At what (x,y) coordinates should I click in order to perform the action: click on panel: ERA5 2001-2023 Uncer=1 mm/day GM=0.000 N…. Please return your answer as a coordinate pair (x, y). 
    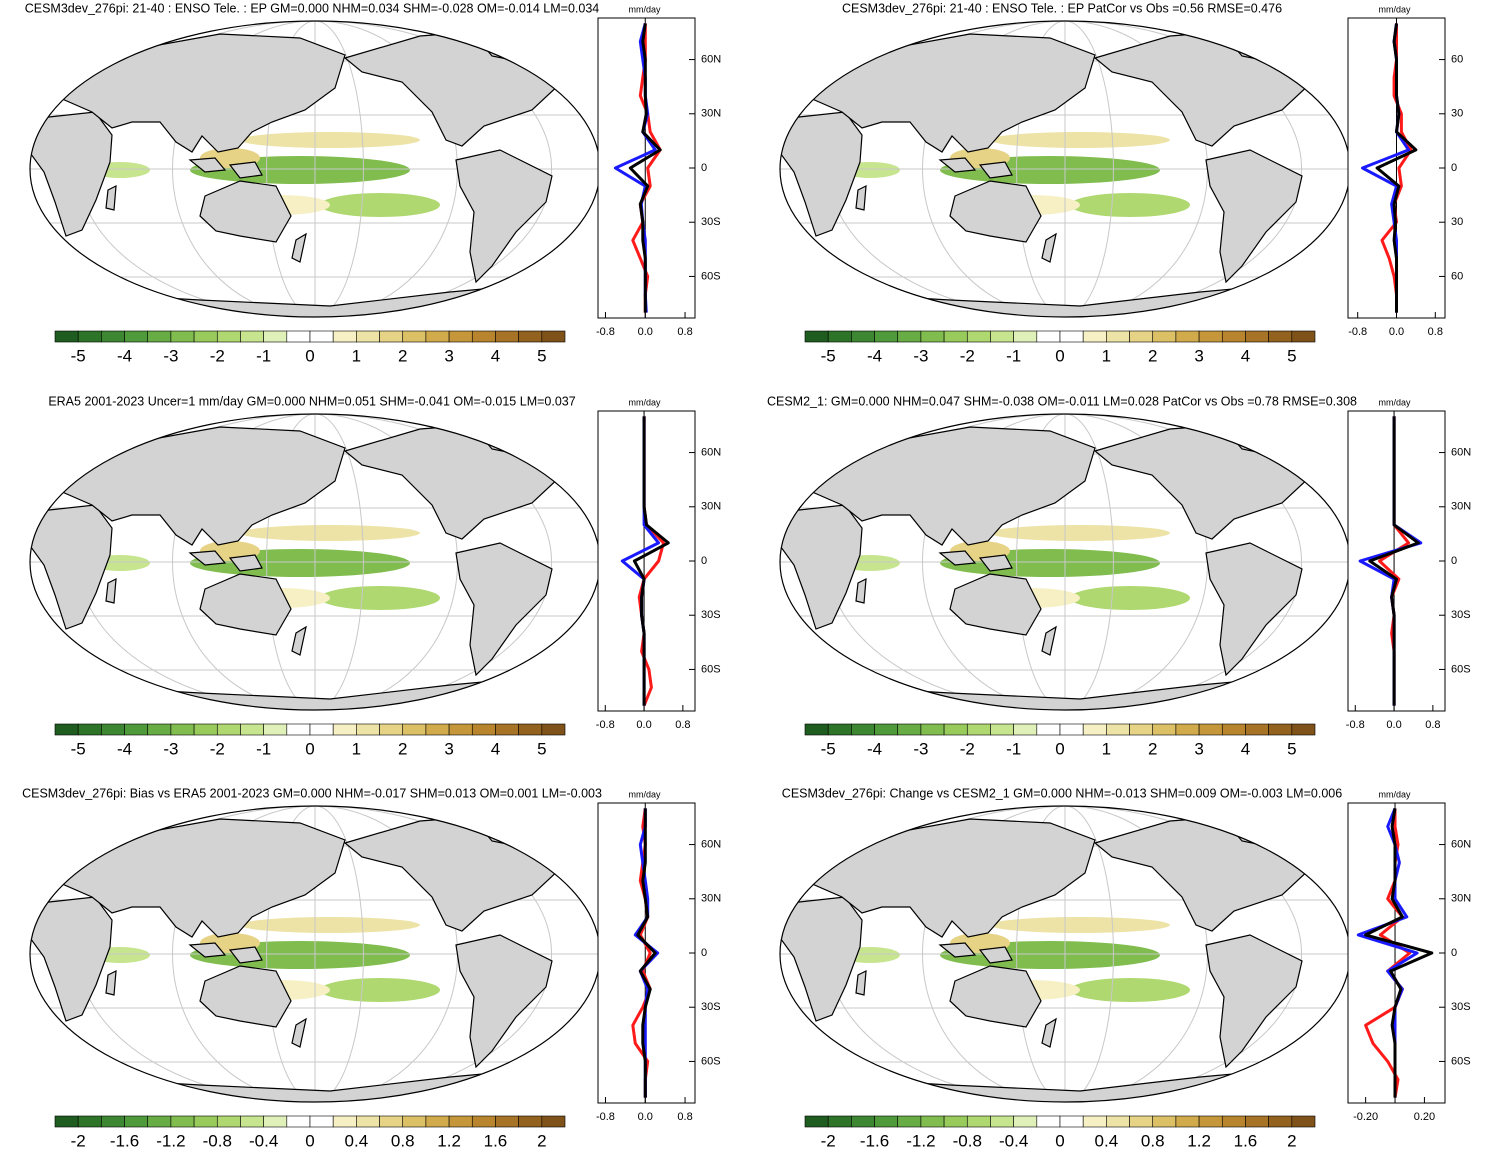
    Looking at the image, I should click on (375, 576).